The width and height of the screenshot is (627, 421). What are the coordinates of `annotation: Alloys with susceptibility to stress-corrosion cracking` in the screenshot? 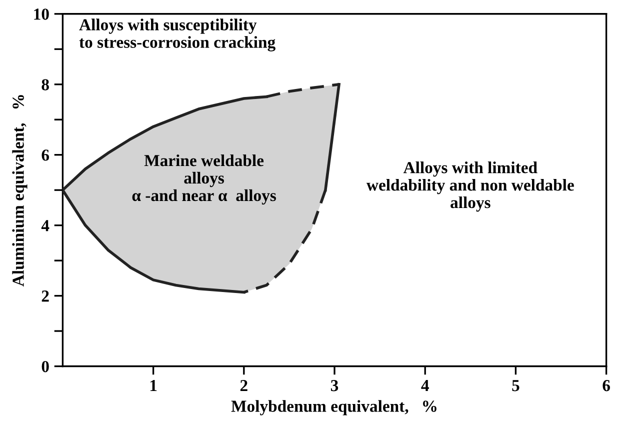 It's located at (177, 35).